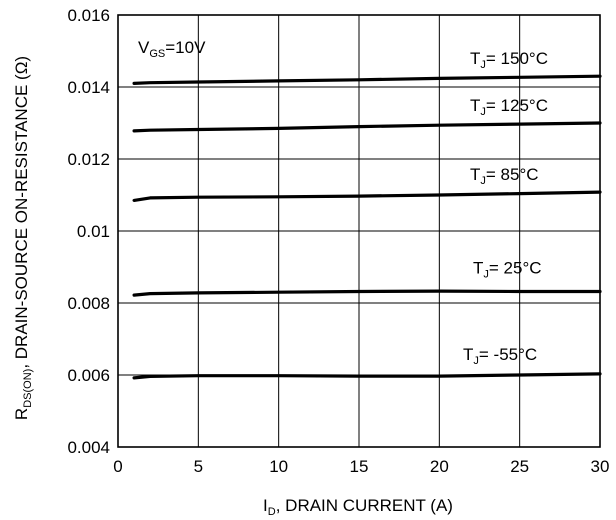  Describe the element at coordinates (88, 303) in the screenshot. I see `y-tick-label: 0.008` at that location.